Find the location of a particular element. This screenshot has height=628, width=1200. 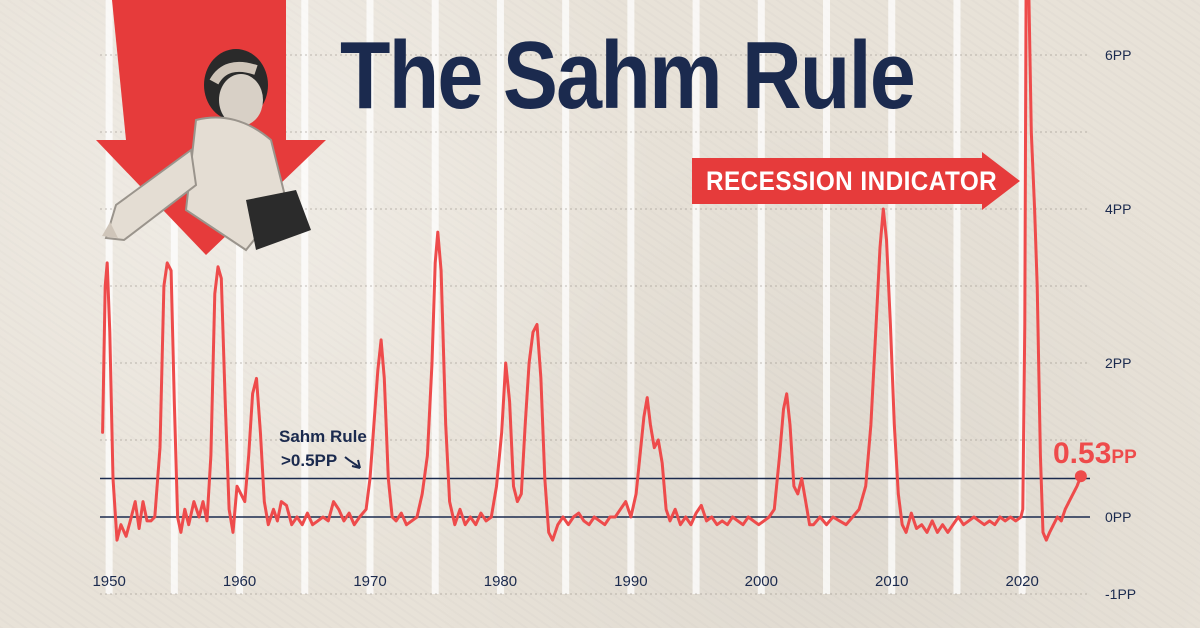

subtitle-banner is located at coordinates (856, 181).